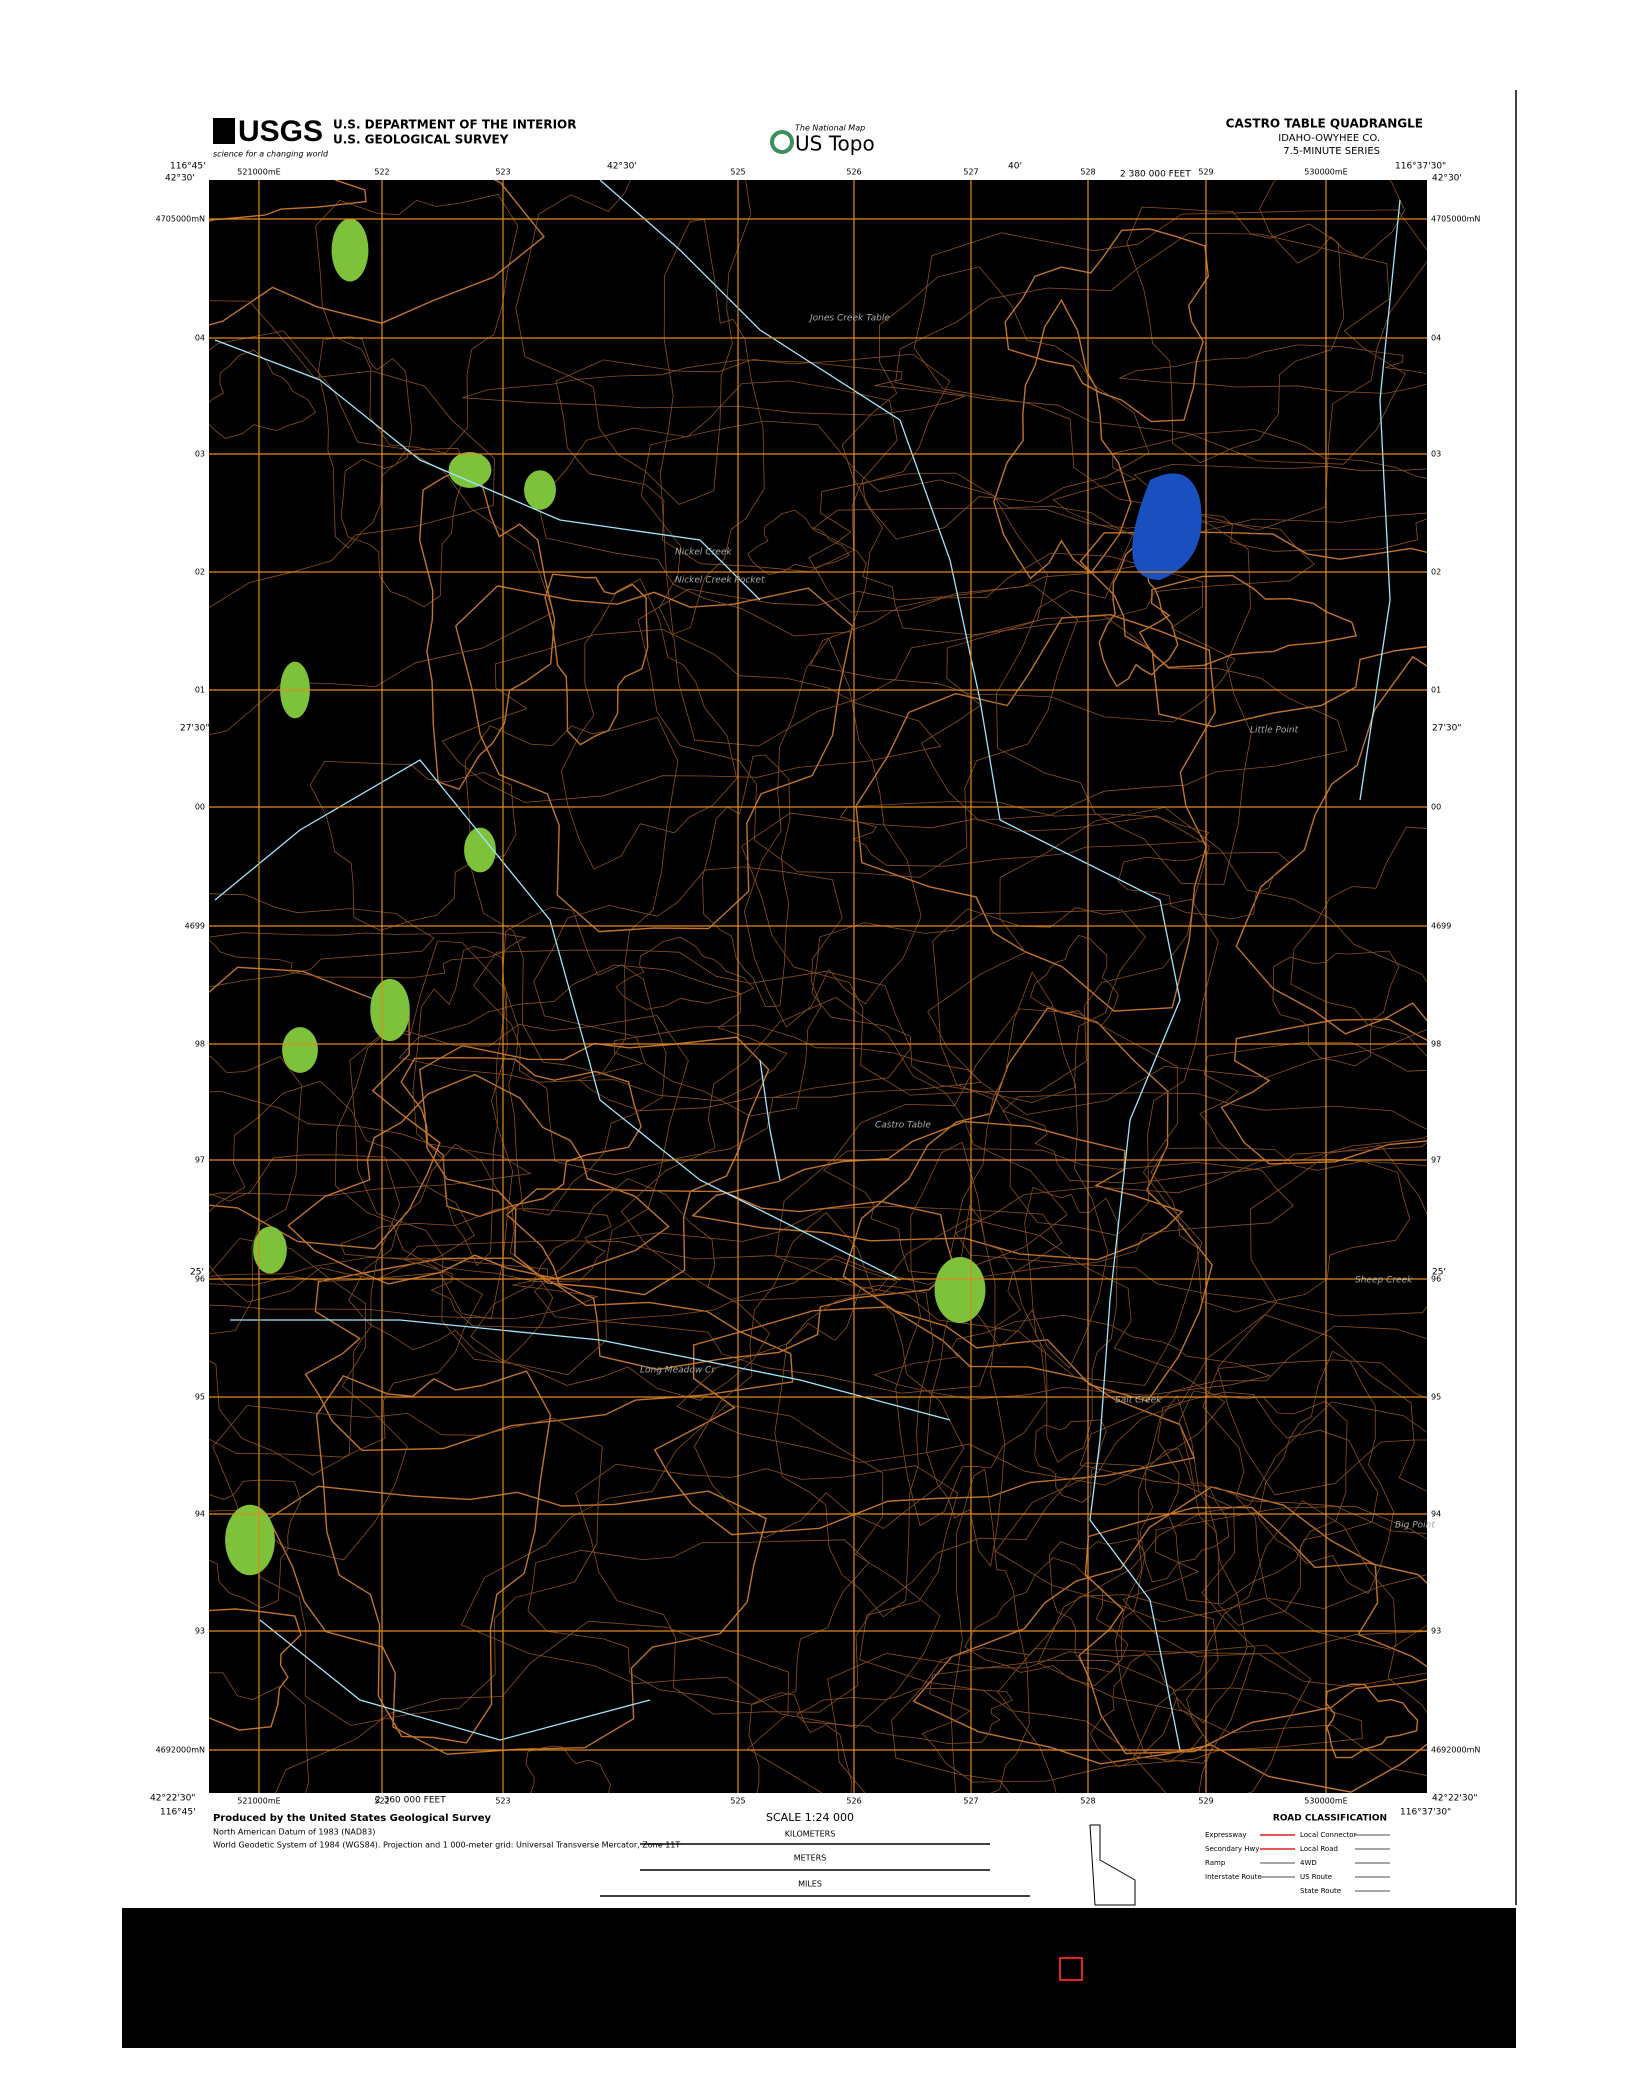 The height and width of the screenshot is (2088, 1638). Describe the element at coordinates (1155, 175) in the screenshot. I see `state-plane: 2 380 000 FEET` at that location.